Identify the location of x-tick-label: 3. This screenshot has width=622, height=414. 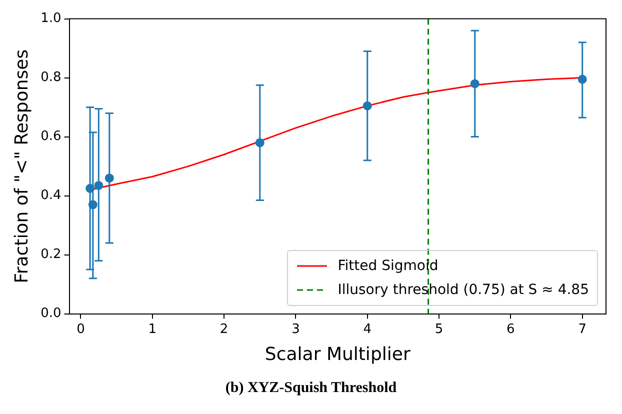
(296, 329).